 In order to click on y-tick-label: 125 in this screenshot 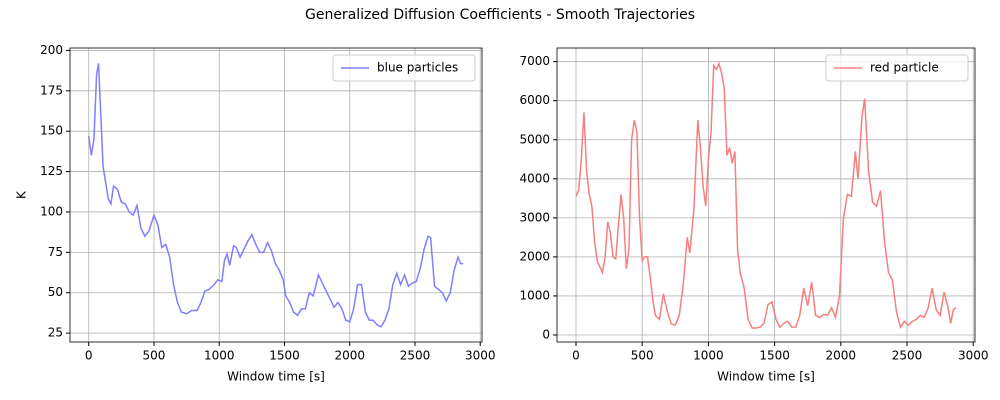, I will do `click(51, 171)`.